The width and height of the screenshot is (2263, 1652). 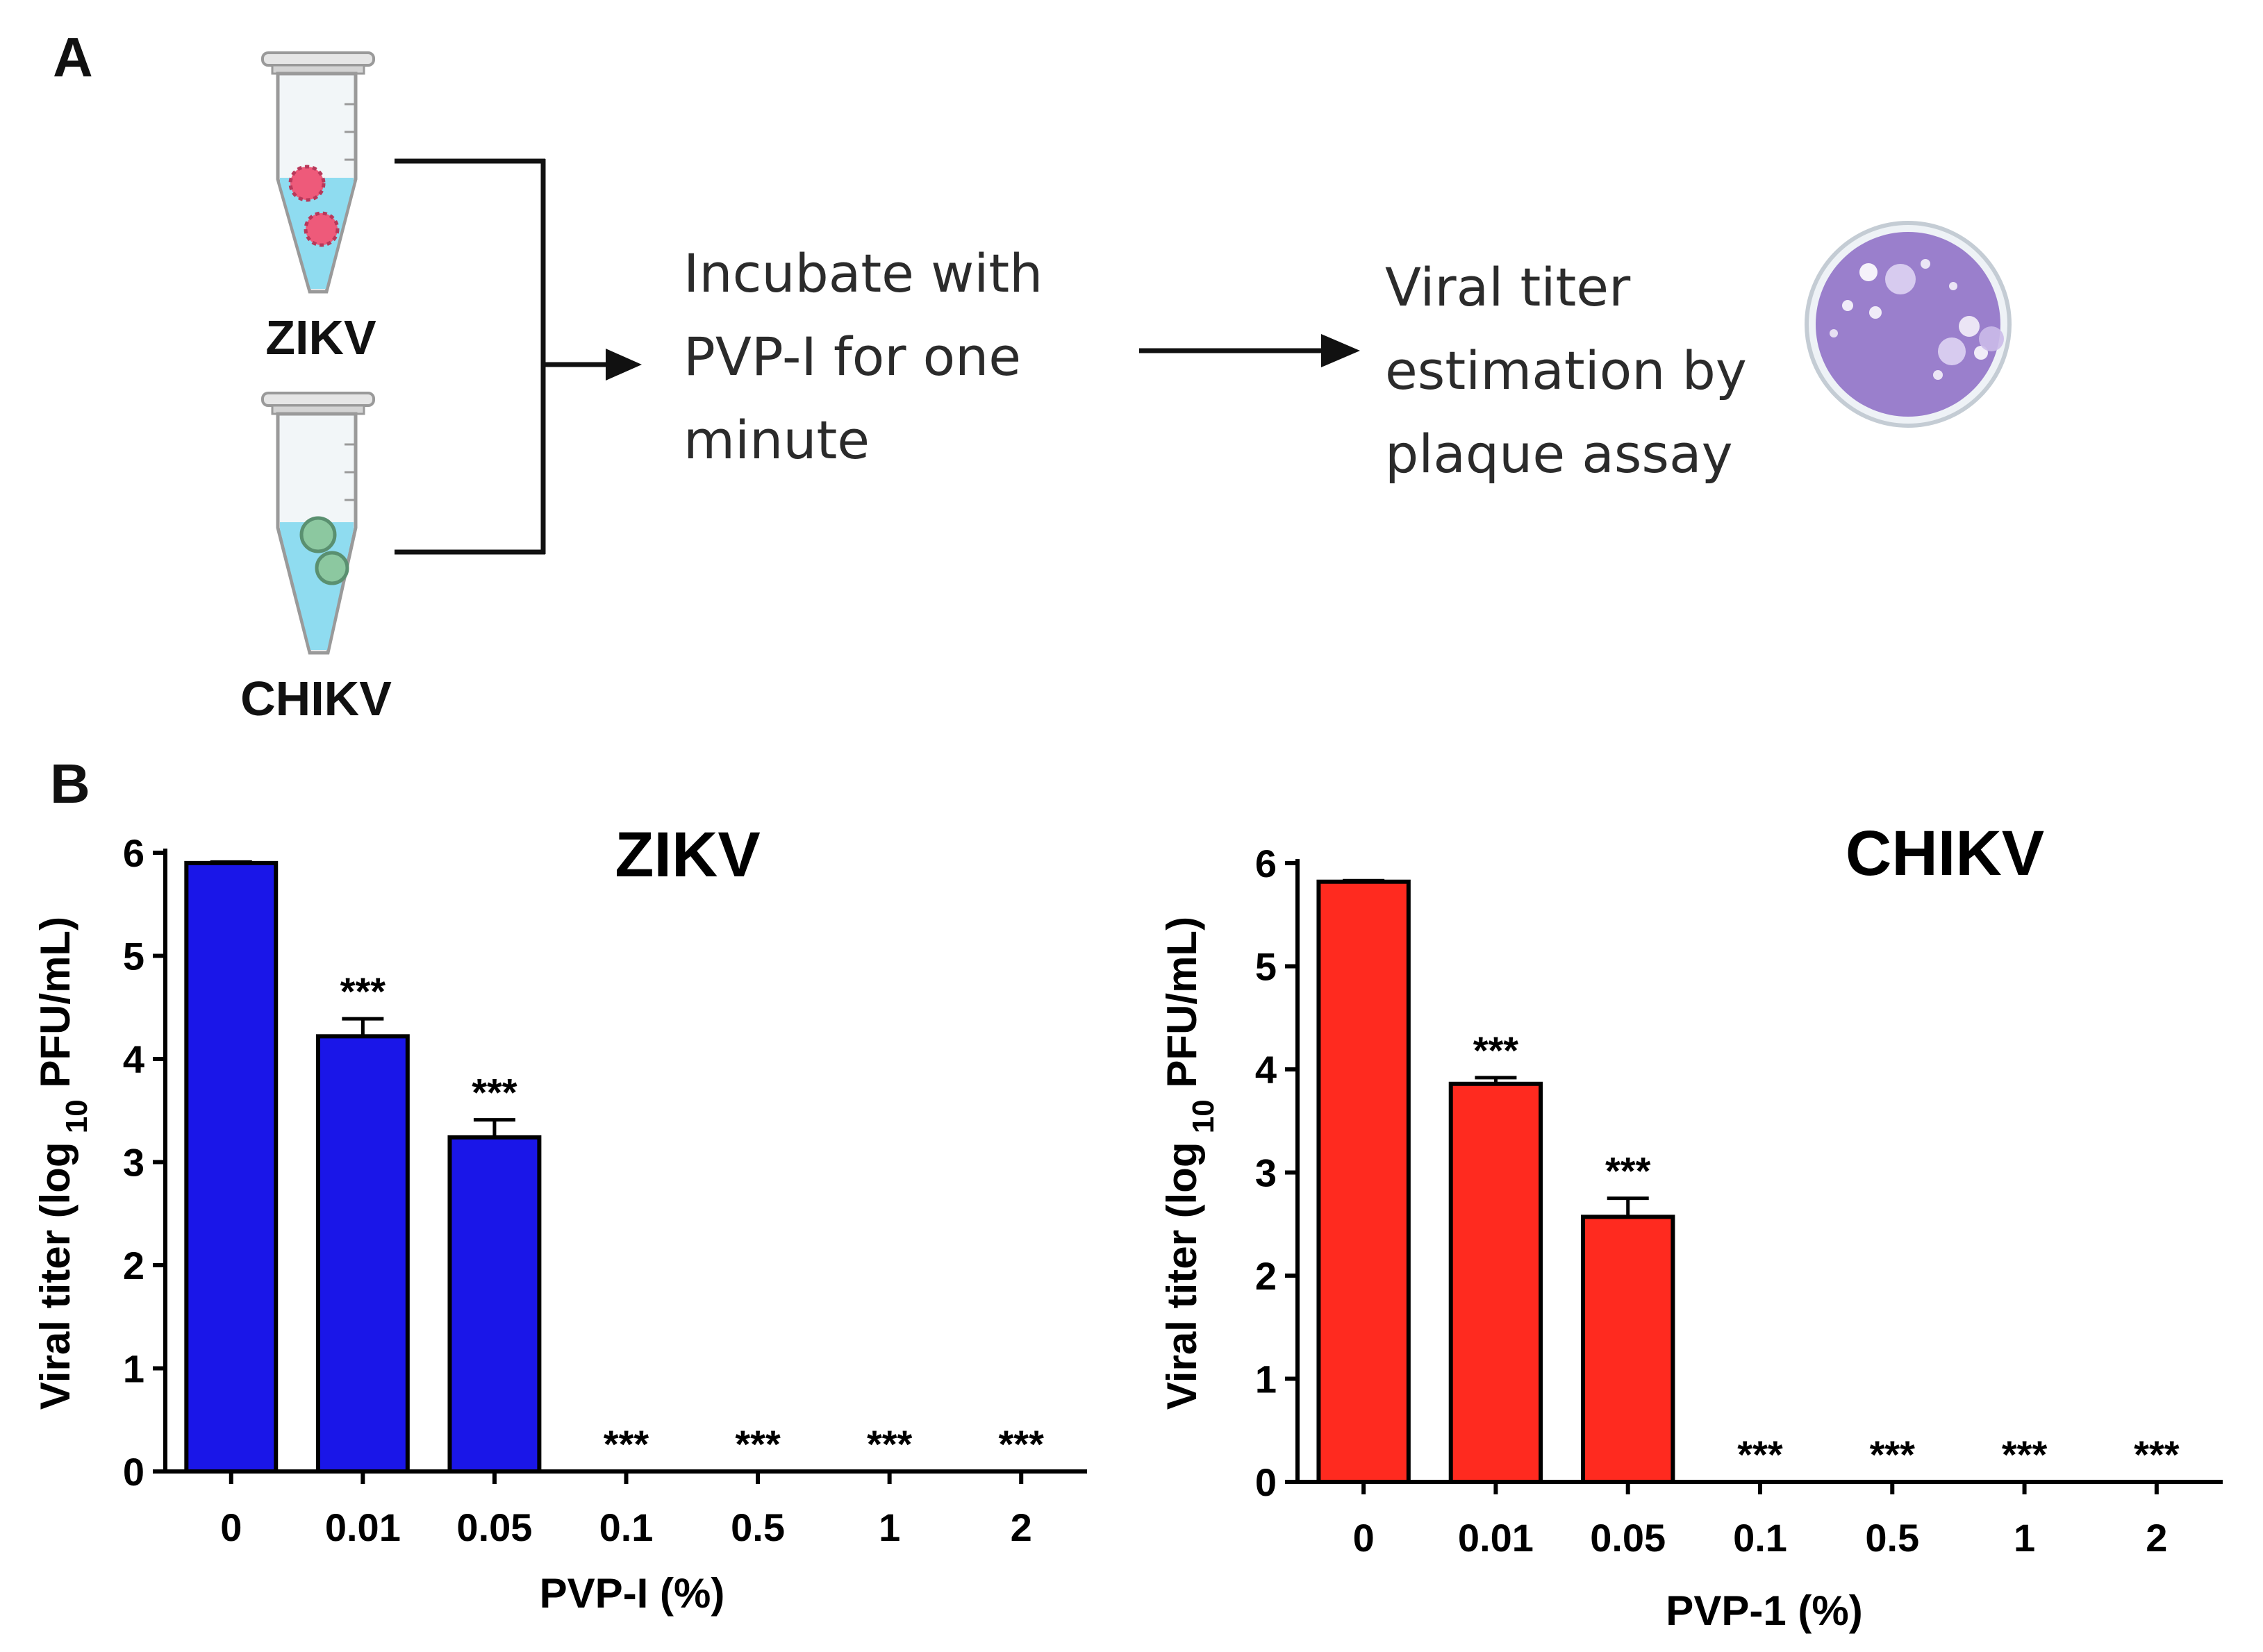 I want to click on chikv-x-tick-label: 0.05, so click(x=1628, y=1538).